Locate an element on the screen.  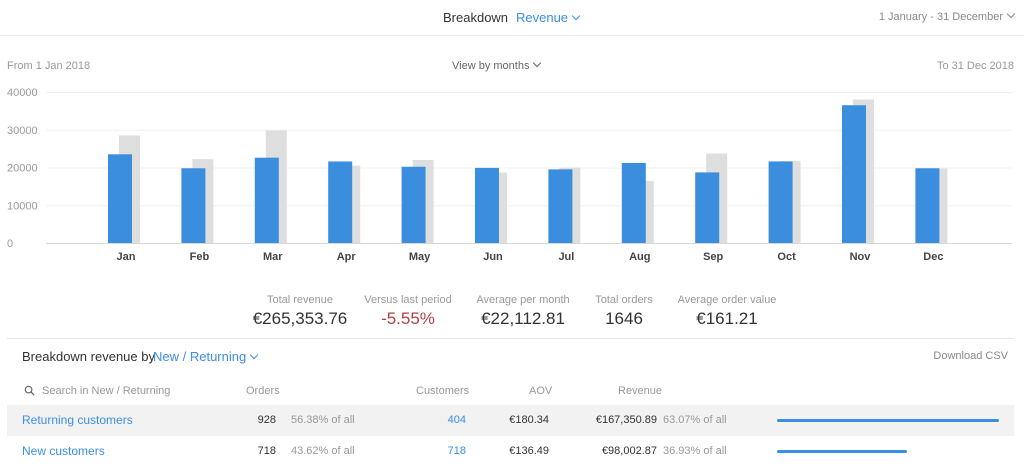
column-header-revenue: Revenue is located at coordinates (640, 391).